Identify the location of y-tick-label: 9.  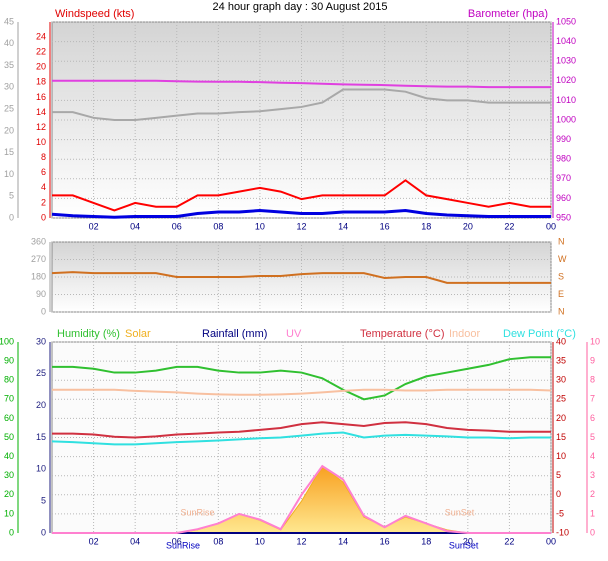
(592, 360).